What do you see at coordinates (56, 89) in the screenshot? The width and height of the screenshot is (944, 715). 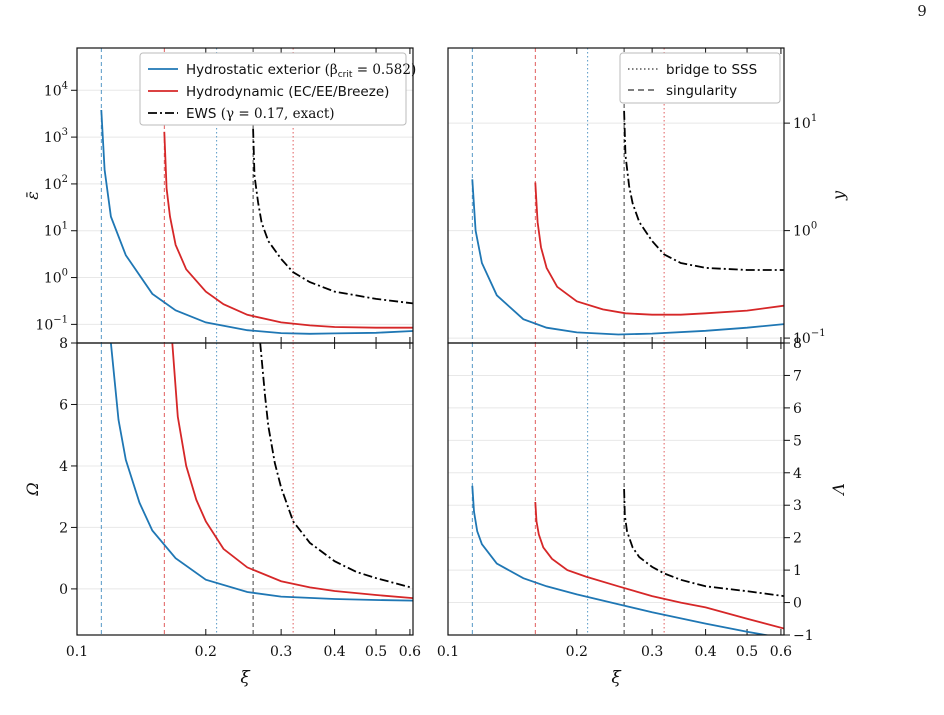 I see `y-tick-label: 10⁴` at bounding box center [56, 89].